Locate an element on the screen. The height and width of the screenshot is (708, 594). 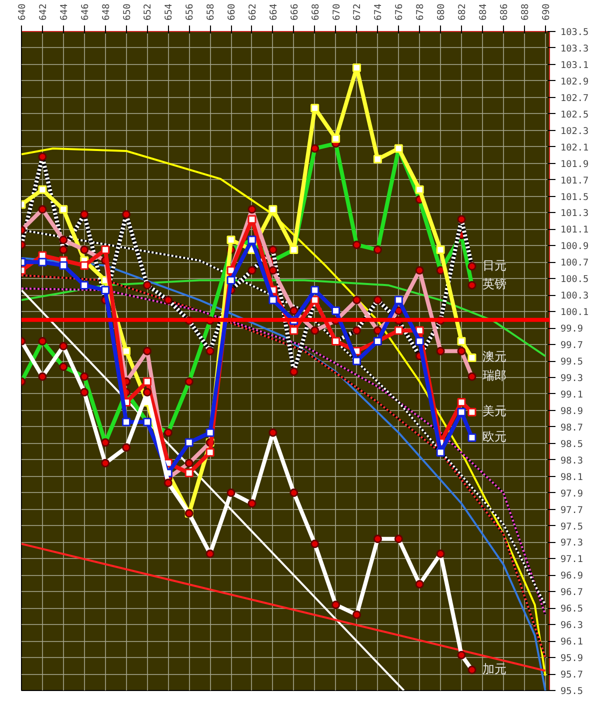
y-tick-label: 97.5 is located at coordinates (571, 526).